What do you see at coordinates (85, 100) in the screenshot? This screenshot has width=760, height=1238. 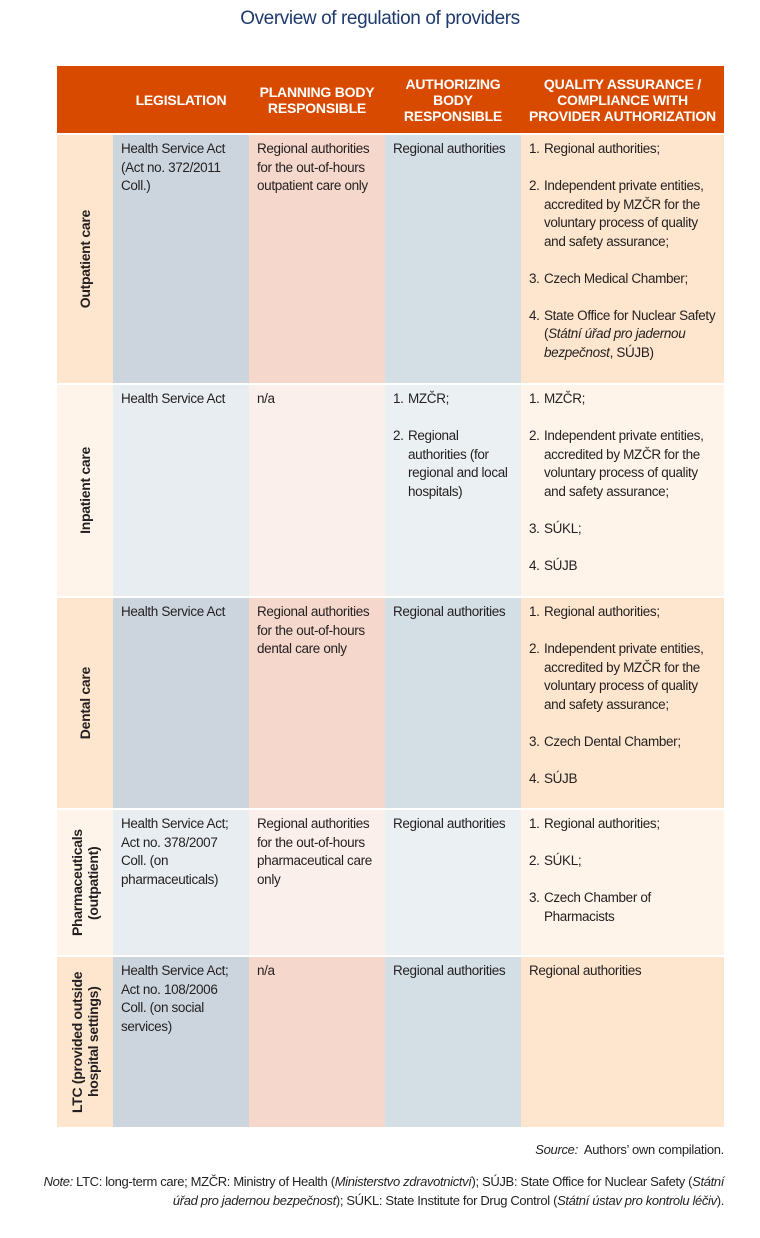 I see `header-corner` at bounding box center [85, 100].